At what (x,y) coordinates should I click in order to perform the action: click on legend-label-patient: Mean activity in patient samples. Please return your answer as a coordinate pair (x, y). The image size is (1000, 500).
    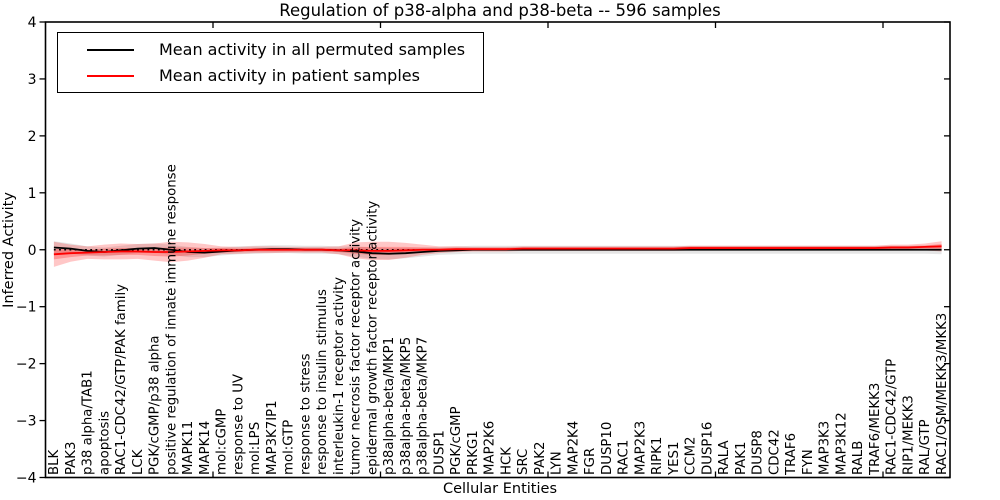
    Looking at the image, I should click on (289, 75).